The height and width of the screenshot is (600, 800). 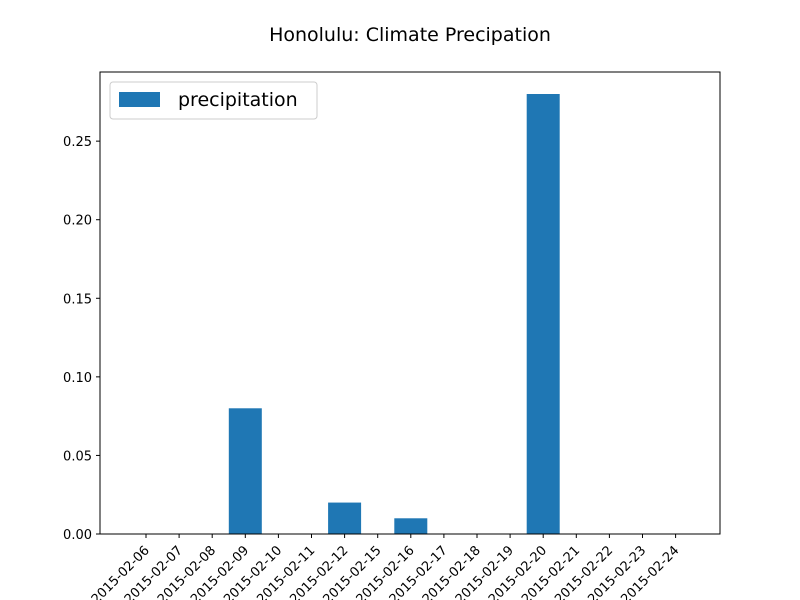 I want to click on y-axis: 0.00 0.05 0.10 0.15 0.20 0.25, so click(x=81, y=339).